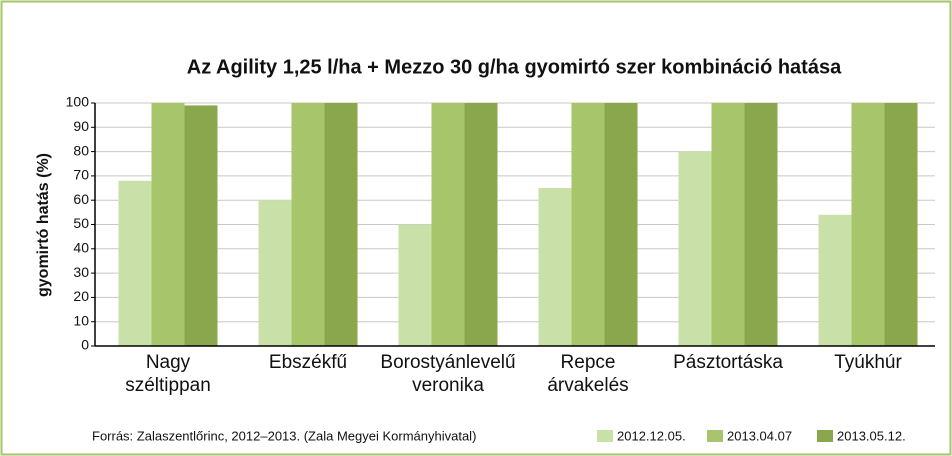  Describe the element at coordinates (81, 199) in the screenshot. I see `y-tick-label: 60` at that location.